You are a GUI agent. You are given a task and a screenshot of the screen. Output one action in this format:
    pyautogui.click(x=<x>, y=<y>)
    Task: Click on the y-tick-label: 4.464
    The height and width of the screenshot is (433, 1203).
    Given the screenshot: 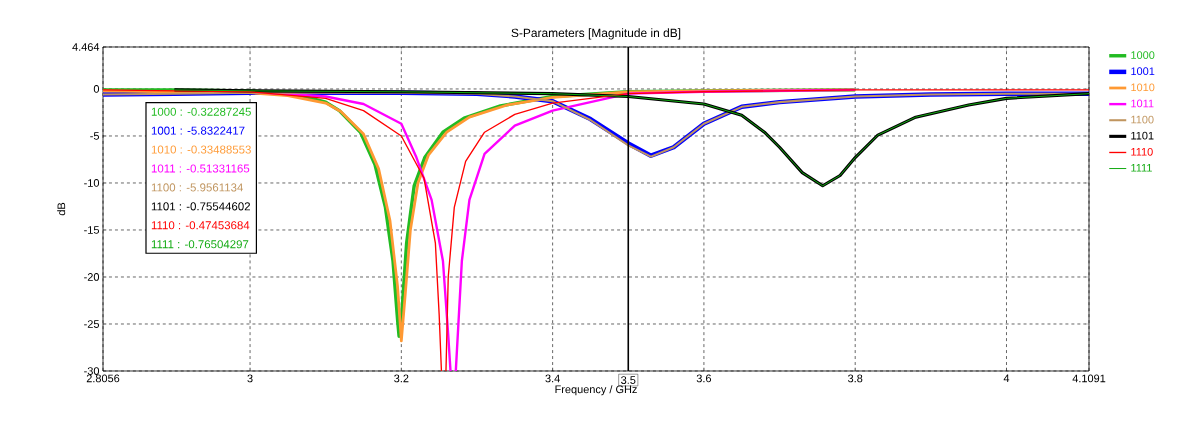 What is the action you would take?
    pyautogui.click(x=86, y=47)
    